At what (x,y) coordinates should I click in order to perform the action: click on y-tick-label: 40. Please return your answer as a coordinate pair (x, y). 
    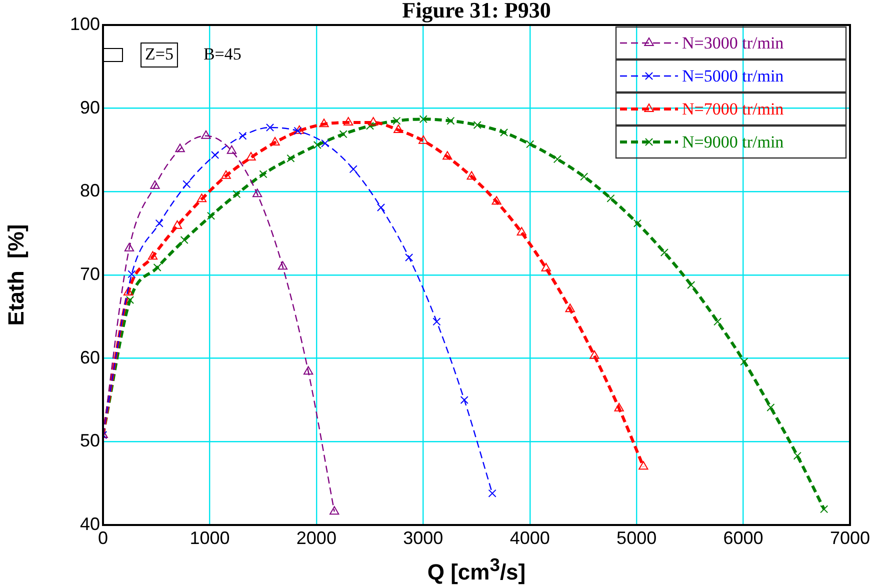
    Looking at the image, I should click on (90, 524).